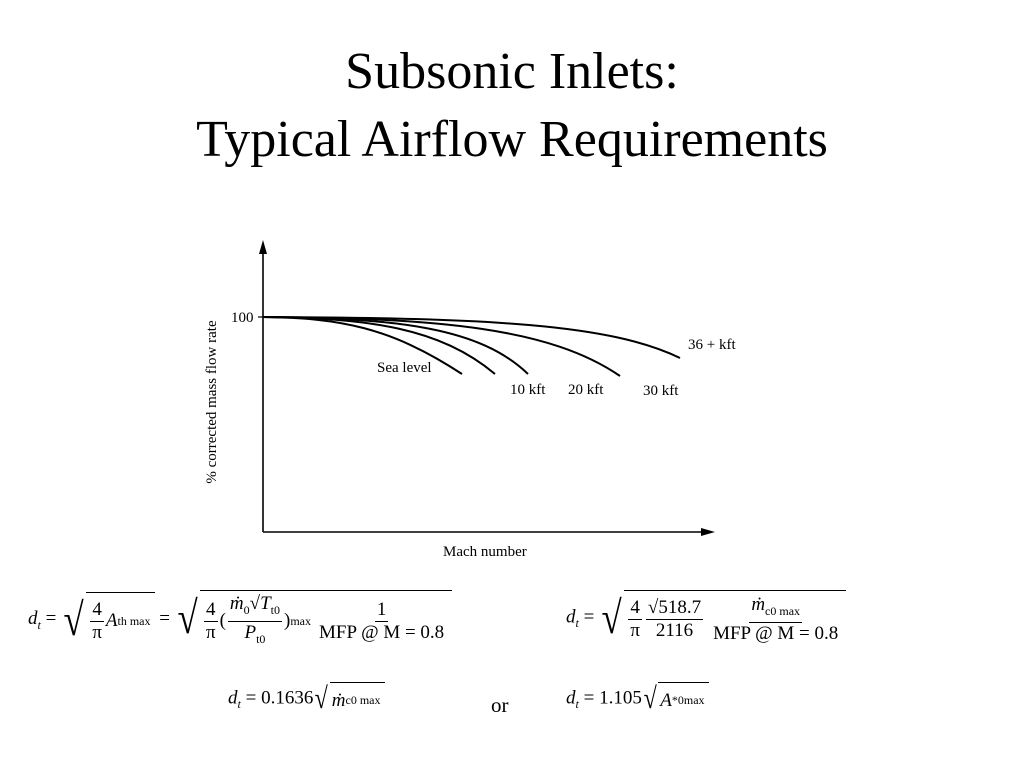 This screenshot has height=768, width=1024. What do you see at coordinates (242, 318) in the screenshot?
I see `y-tick-label-100: 100` at bounding box center [242, 318].